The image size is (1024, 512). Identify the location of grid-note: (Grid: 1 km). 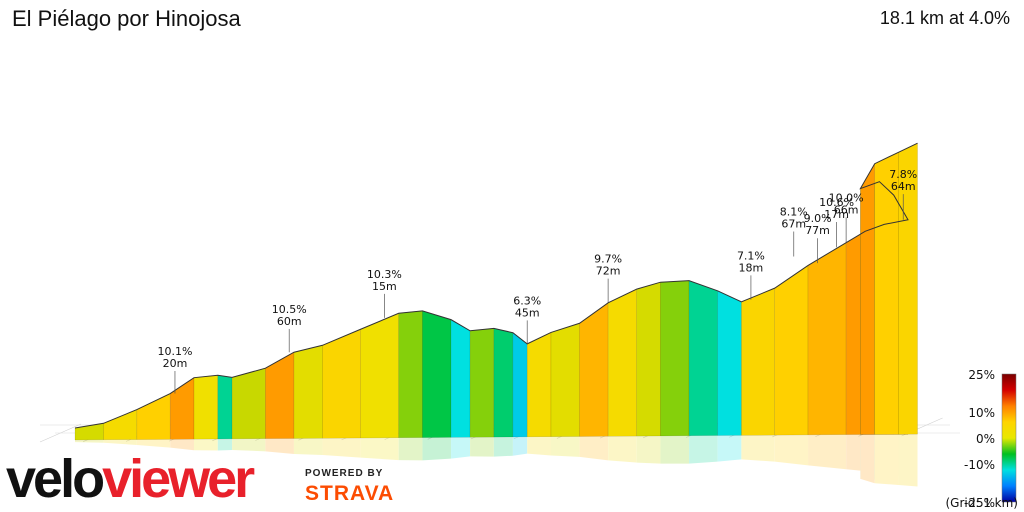
(982, 503).